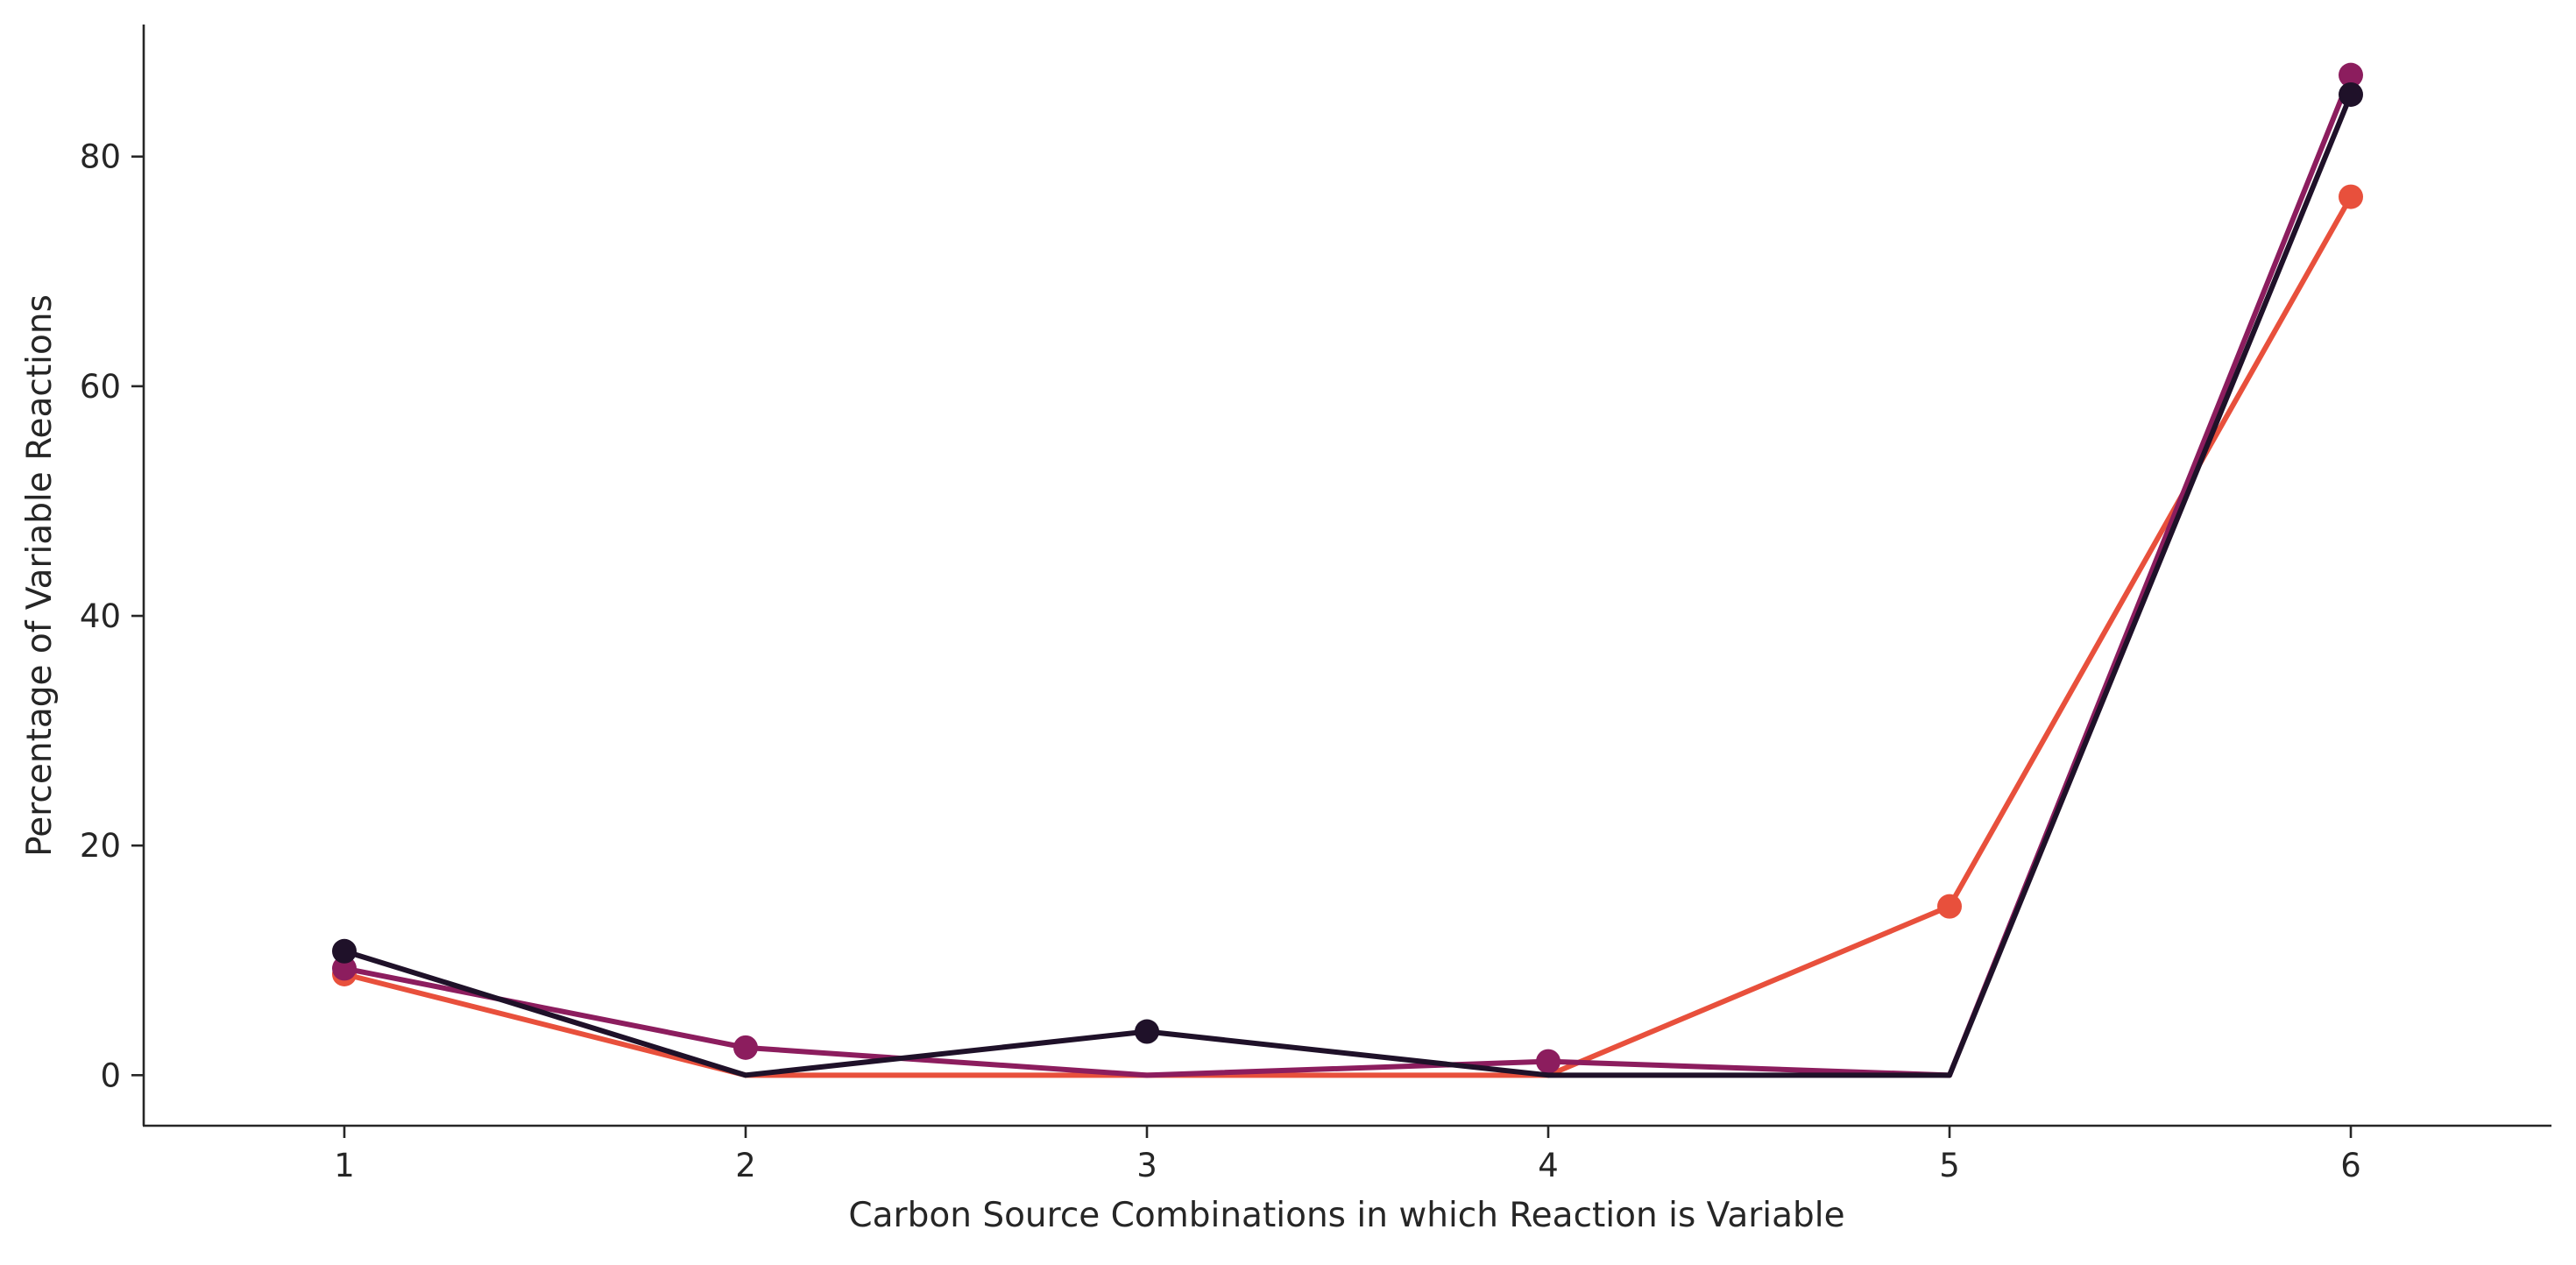 This screenshot has height=1265, width=2576. What do you see at coordinates (100, 846) in the screenshot?
I see `y-tick-label: 20` at bounding box center [100, 846].